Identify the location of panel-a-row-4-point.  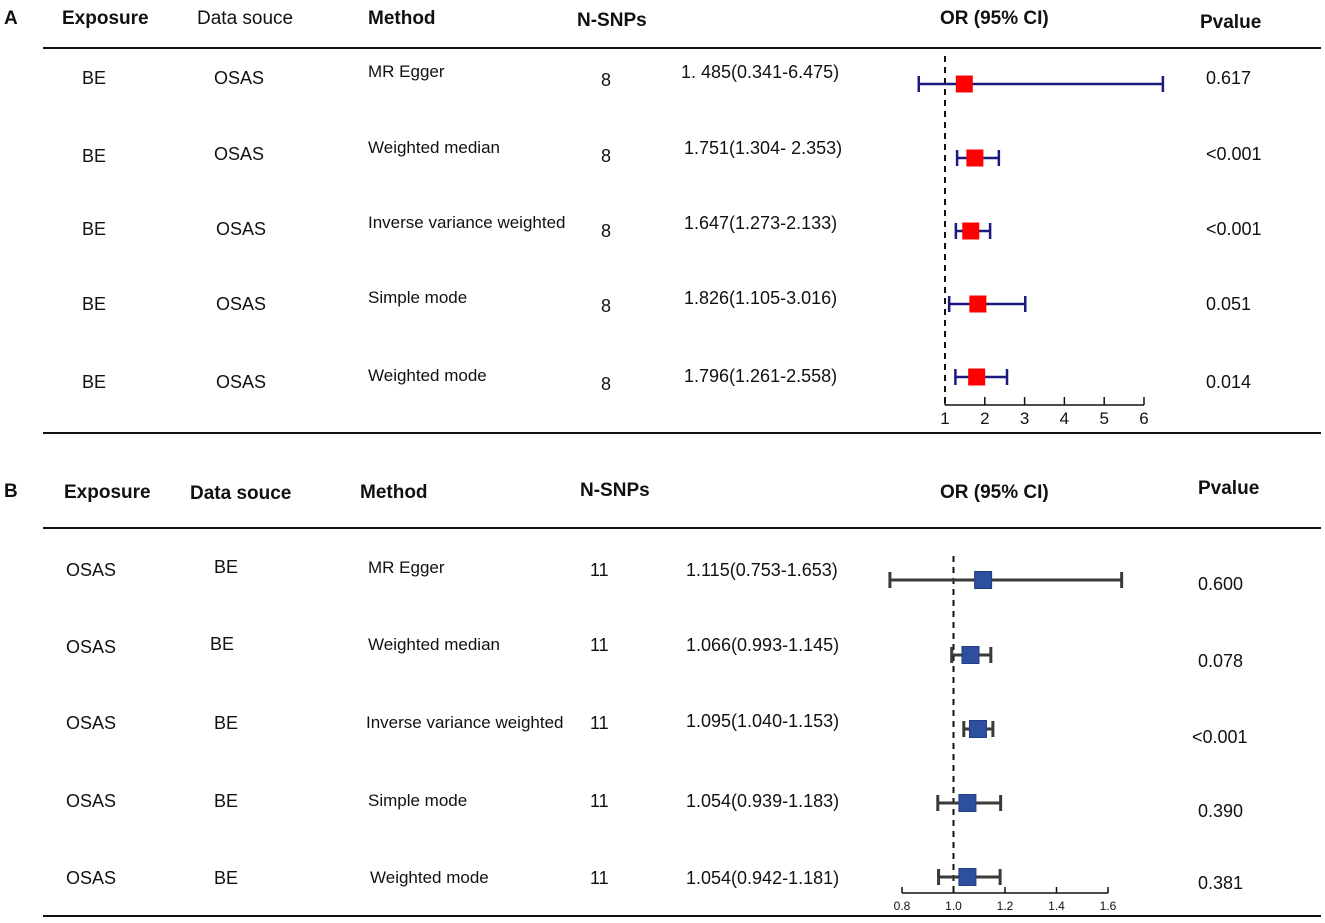
(978, 304).